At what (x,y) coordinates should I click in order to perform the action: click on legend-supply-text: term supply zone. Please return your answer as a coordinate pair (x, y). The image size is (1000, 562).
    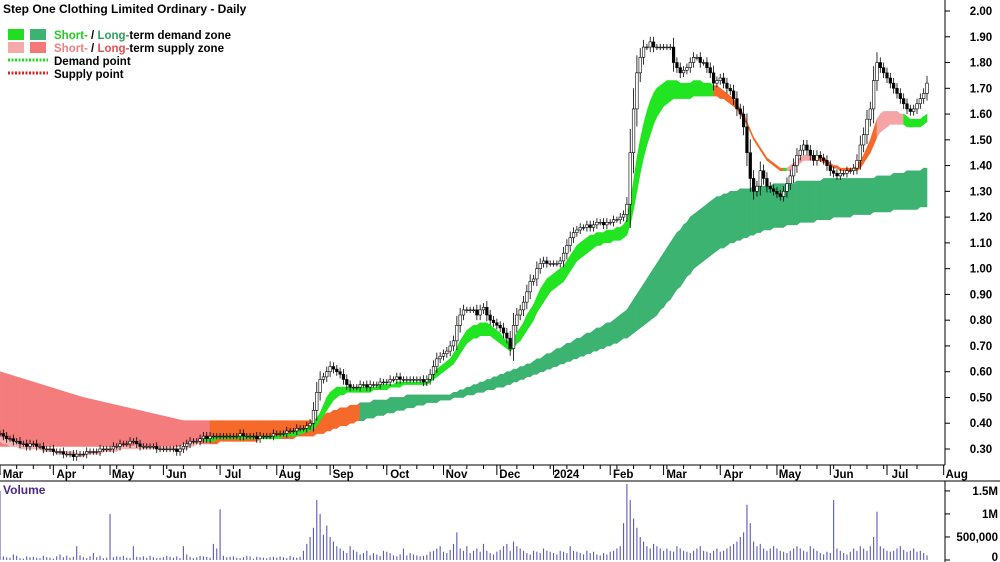
    Looking at the image, I should click on (176, 49).